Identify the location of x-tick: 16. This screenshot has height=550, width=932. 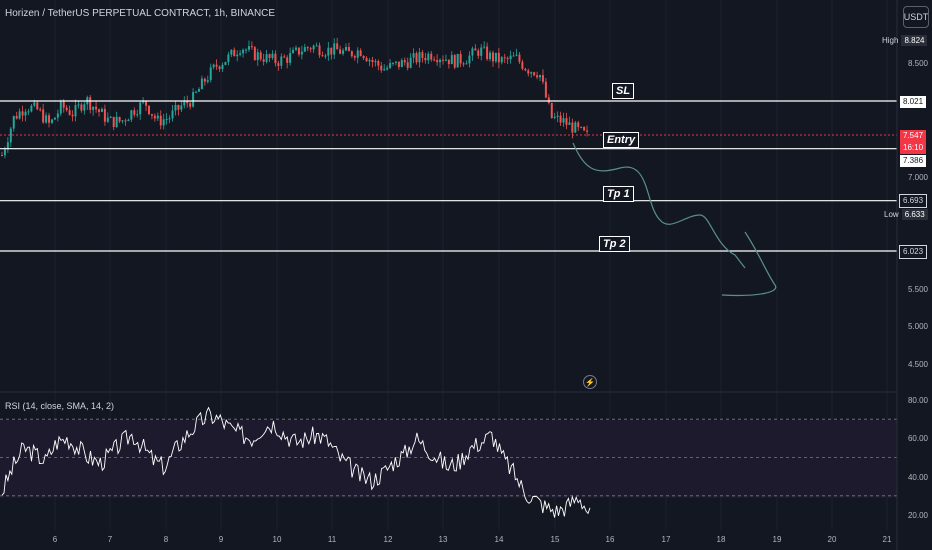
(610, 539).